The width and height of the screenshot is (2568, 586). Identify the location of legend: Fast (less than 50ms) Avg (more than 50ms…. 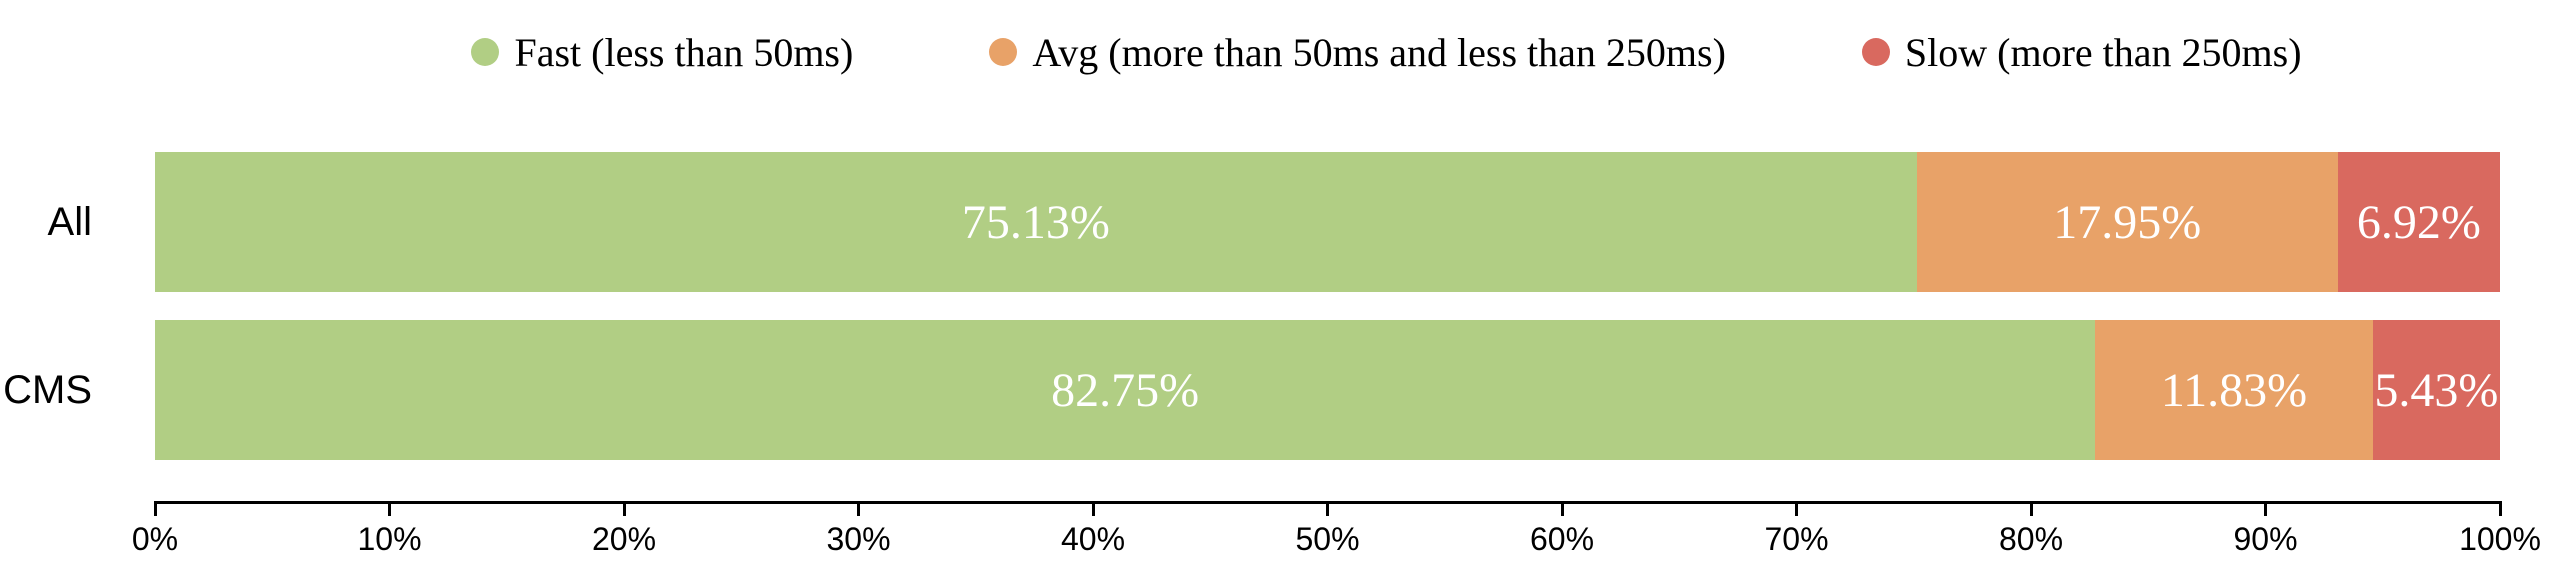
(1386, 52).